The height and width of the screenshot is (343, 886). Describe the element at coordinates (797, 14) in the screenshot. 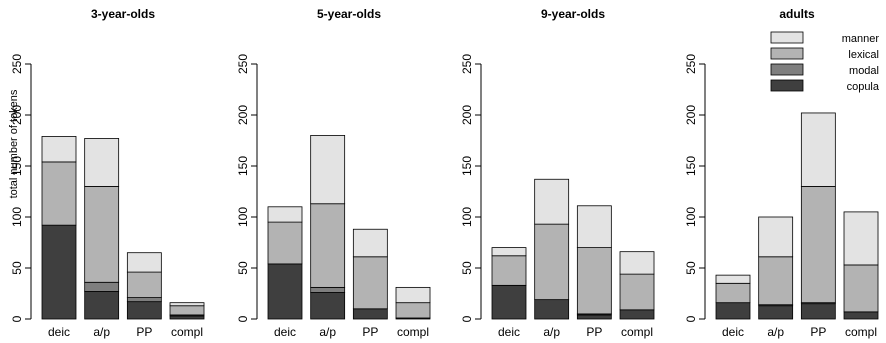

I see `panel-title: adults` at that location.